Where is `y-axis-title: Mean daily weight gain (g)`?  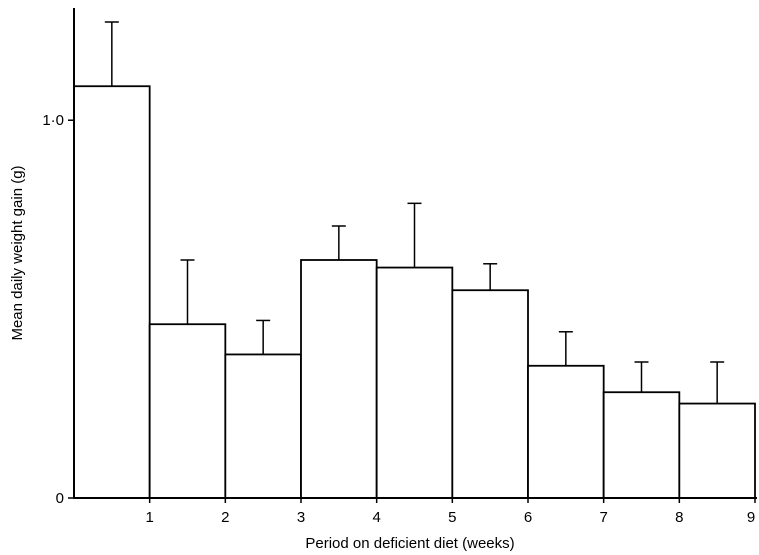
y-axis-title: Mean daily weight gain (g) is located at coordinates (17, 252).